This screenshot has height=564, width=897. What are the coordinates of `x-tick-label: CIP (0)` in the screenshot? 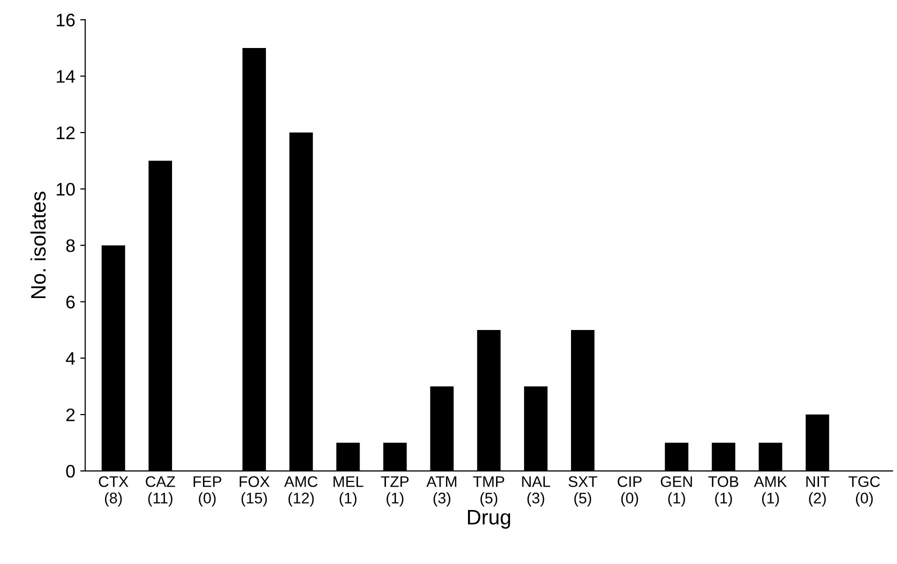 It's located at (630, 491).